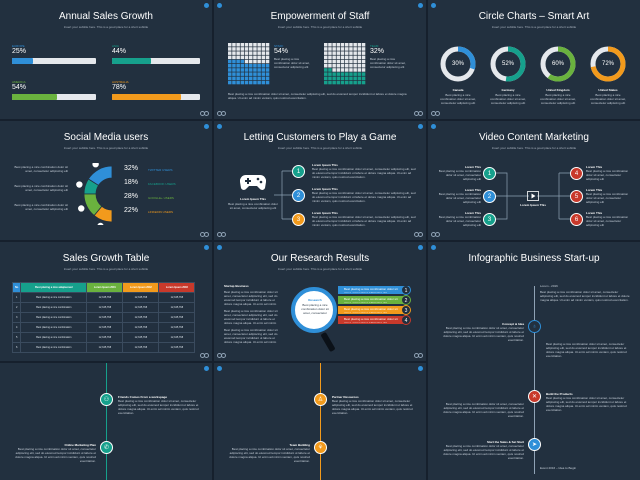 This screenshot has height=480, width=640. Describe the element at coordinates (457, 64) in the screenshot. I see `ring-percent: 30%` at that location.